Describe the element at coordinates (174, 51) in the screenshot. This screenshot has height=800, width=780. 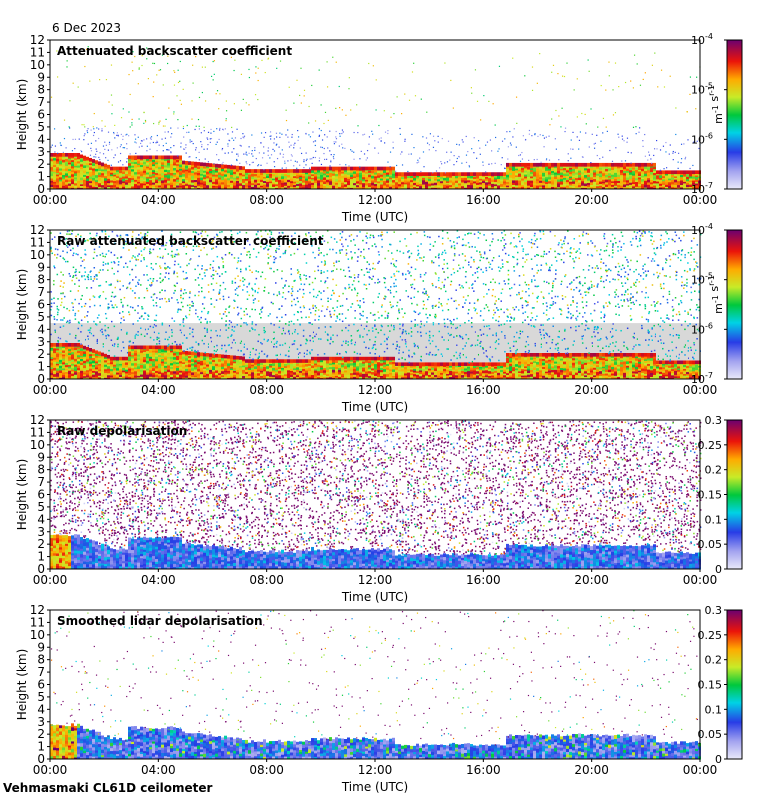
I see `panel-title: Attenuated backscatter coefficient` at that location.